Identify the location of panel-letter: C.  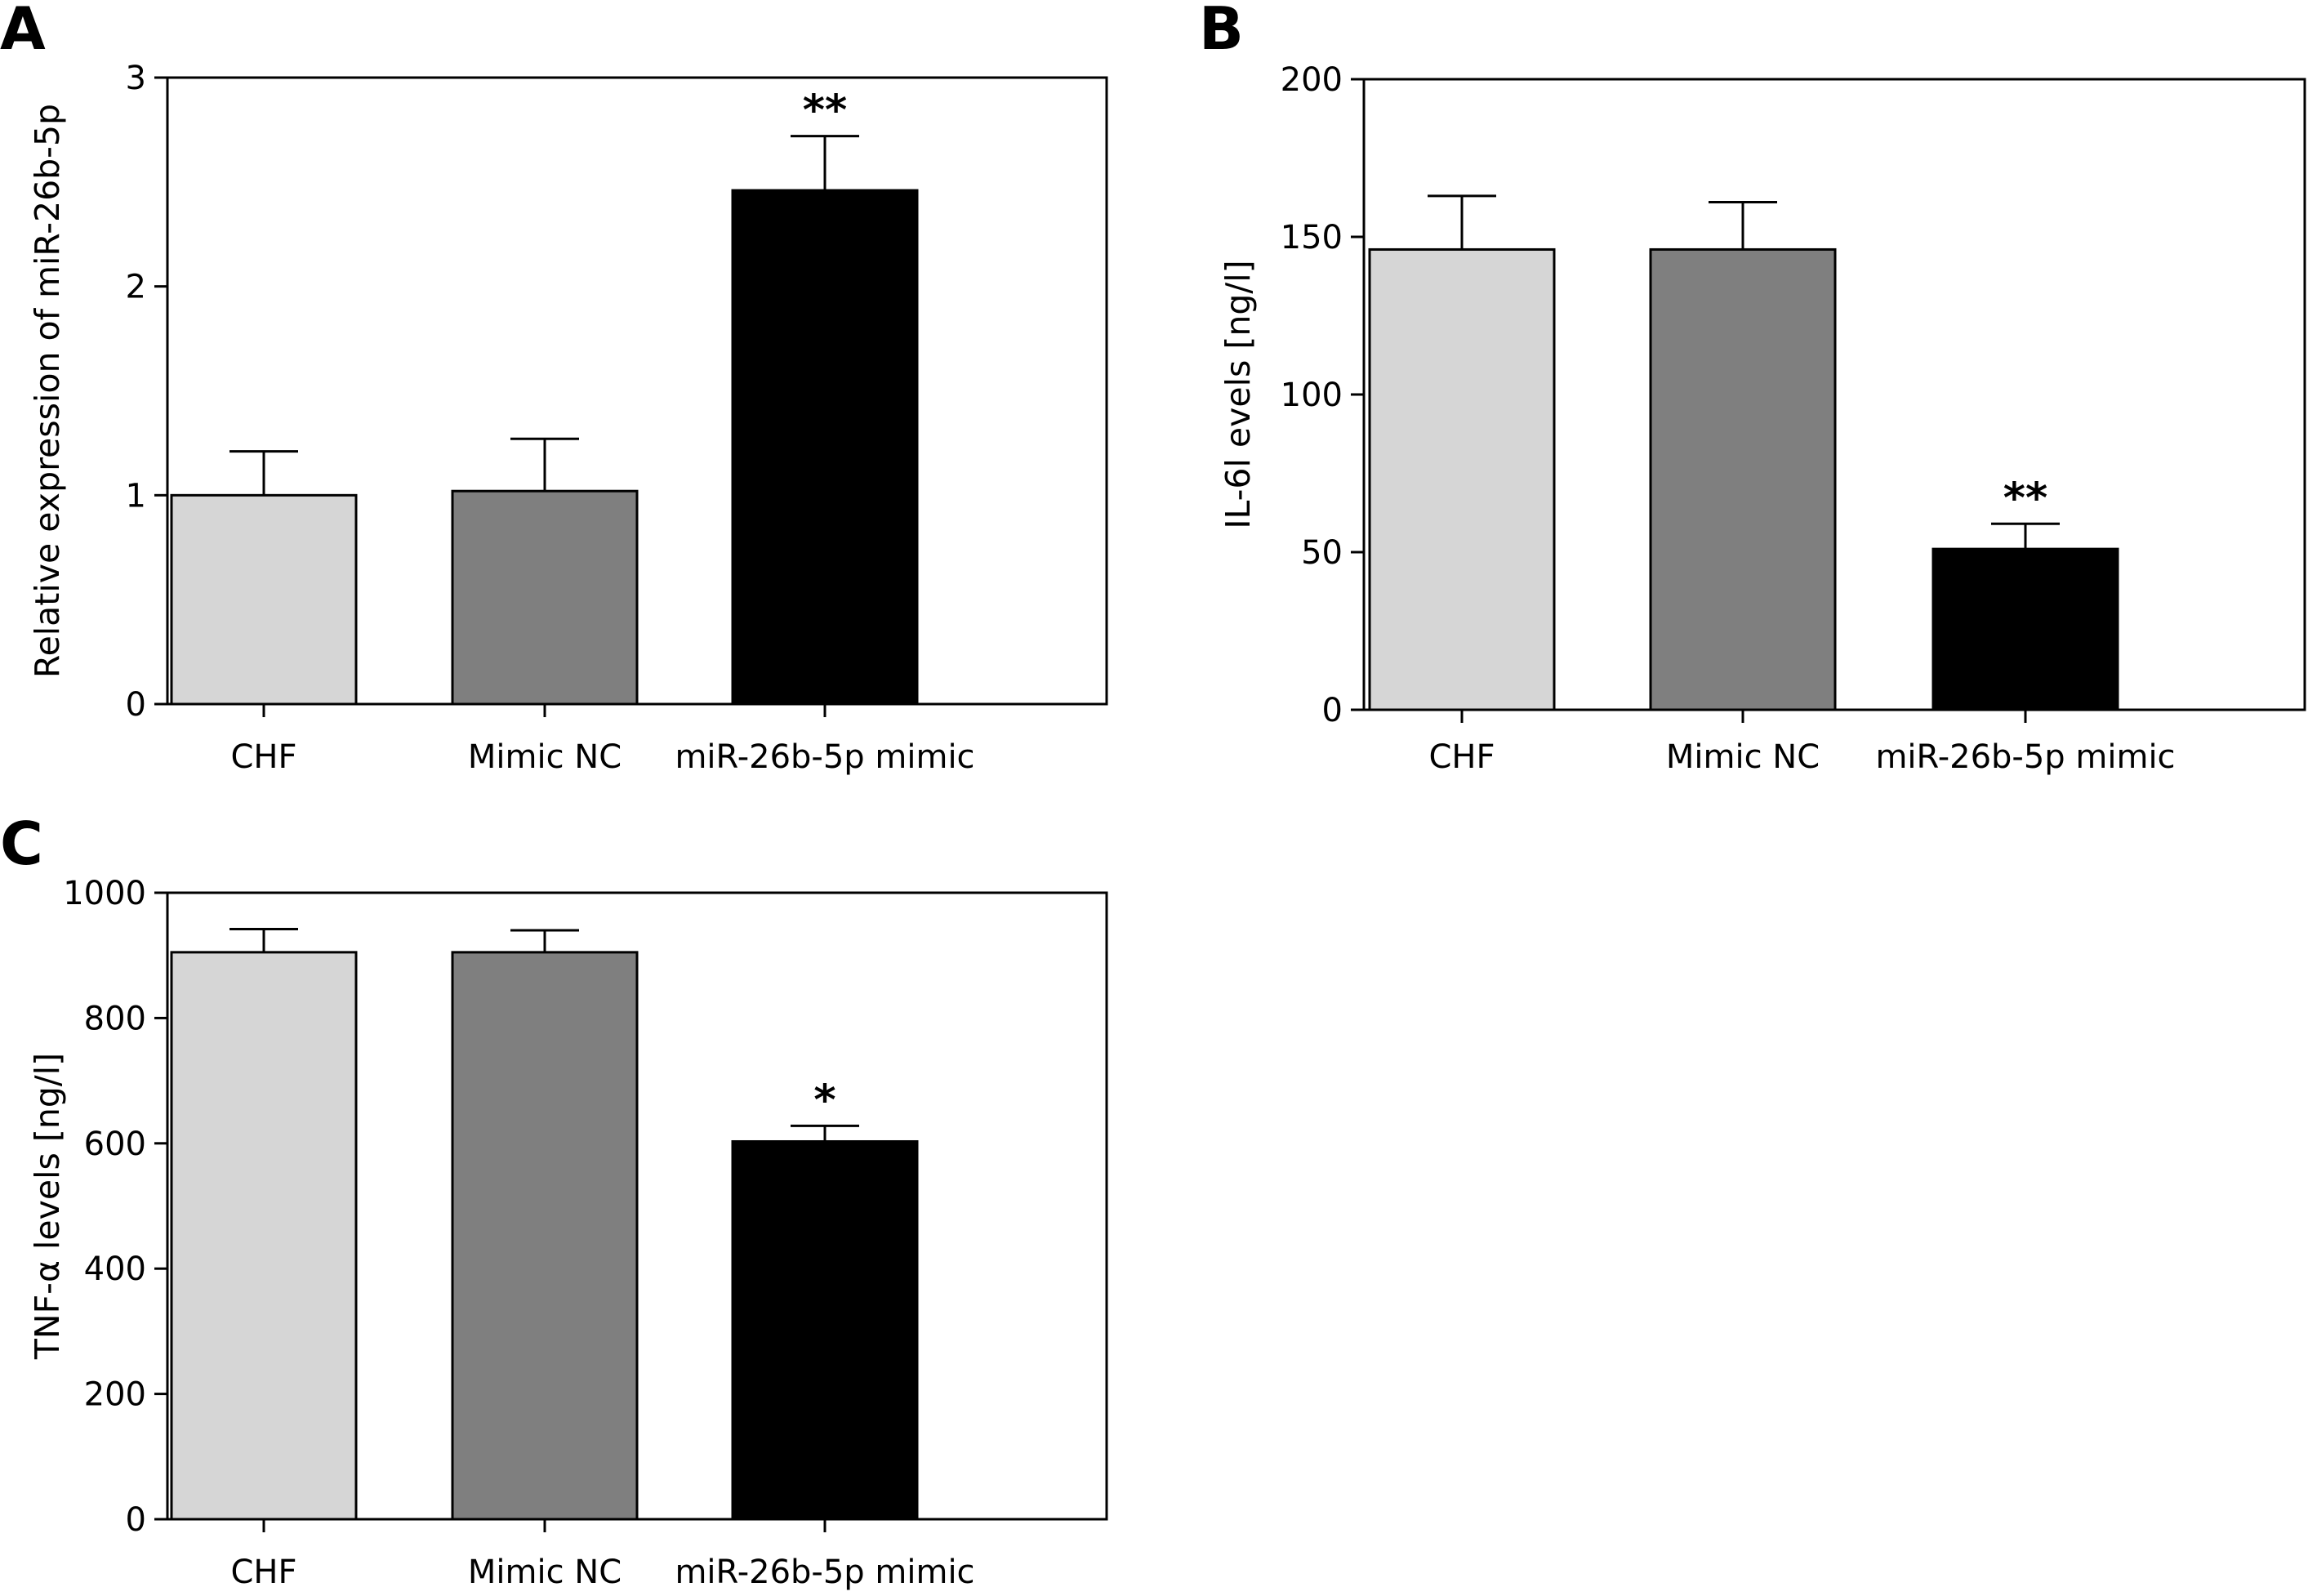
(22, 843).